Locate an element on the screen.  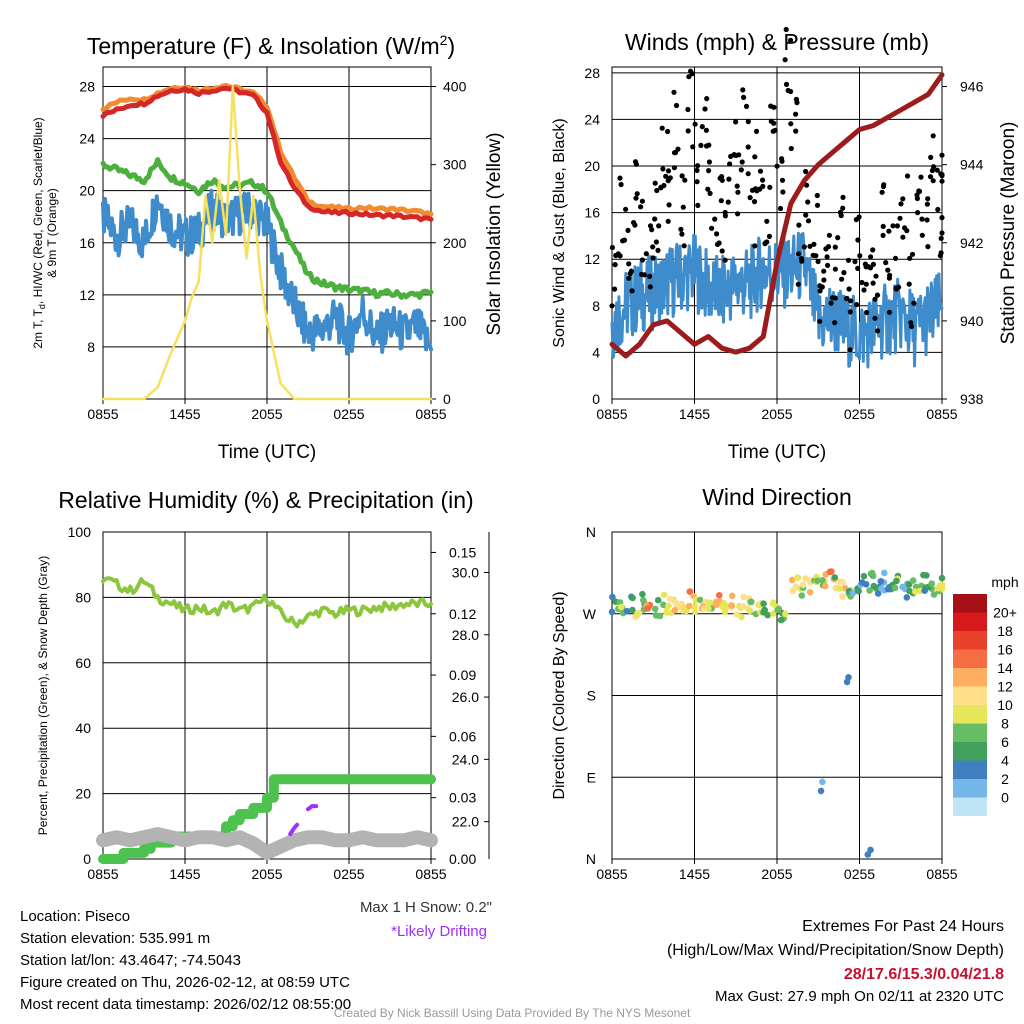
rh-ytick-right: 0.06 is located at coordinates (462, 736).